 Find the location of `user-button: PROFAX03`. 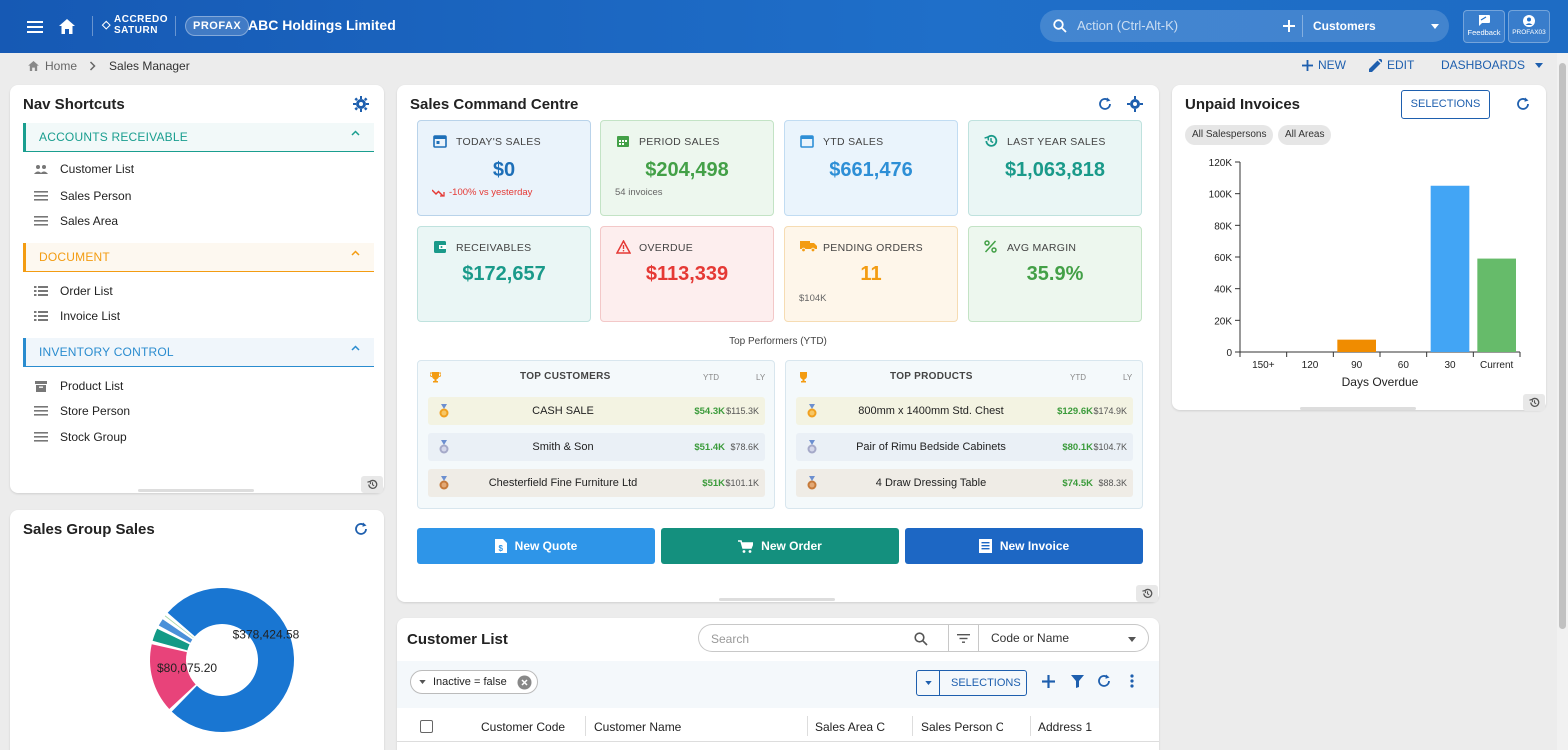

user-button: PROFAX03 is located at coordinates (1529, 26).